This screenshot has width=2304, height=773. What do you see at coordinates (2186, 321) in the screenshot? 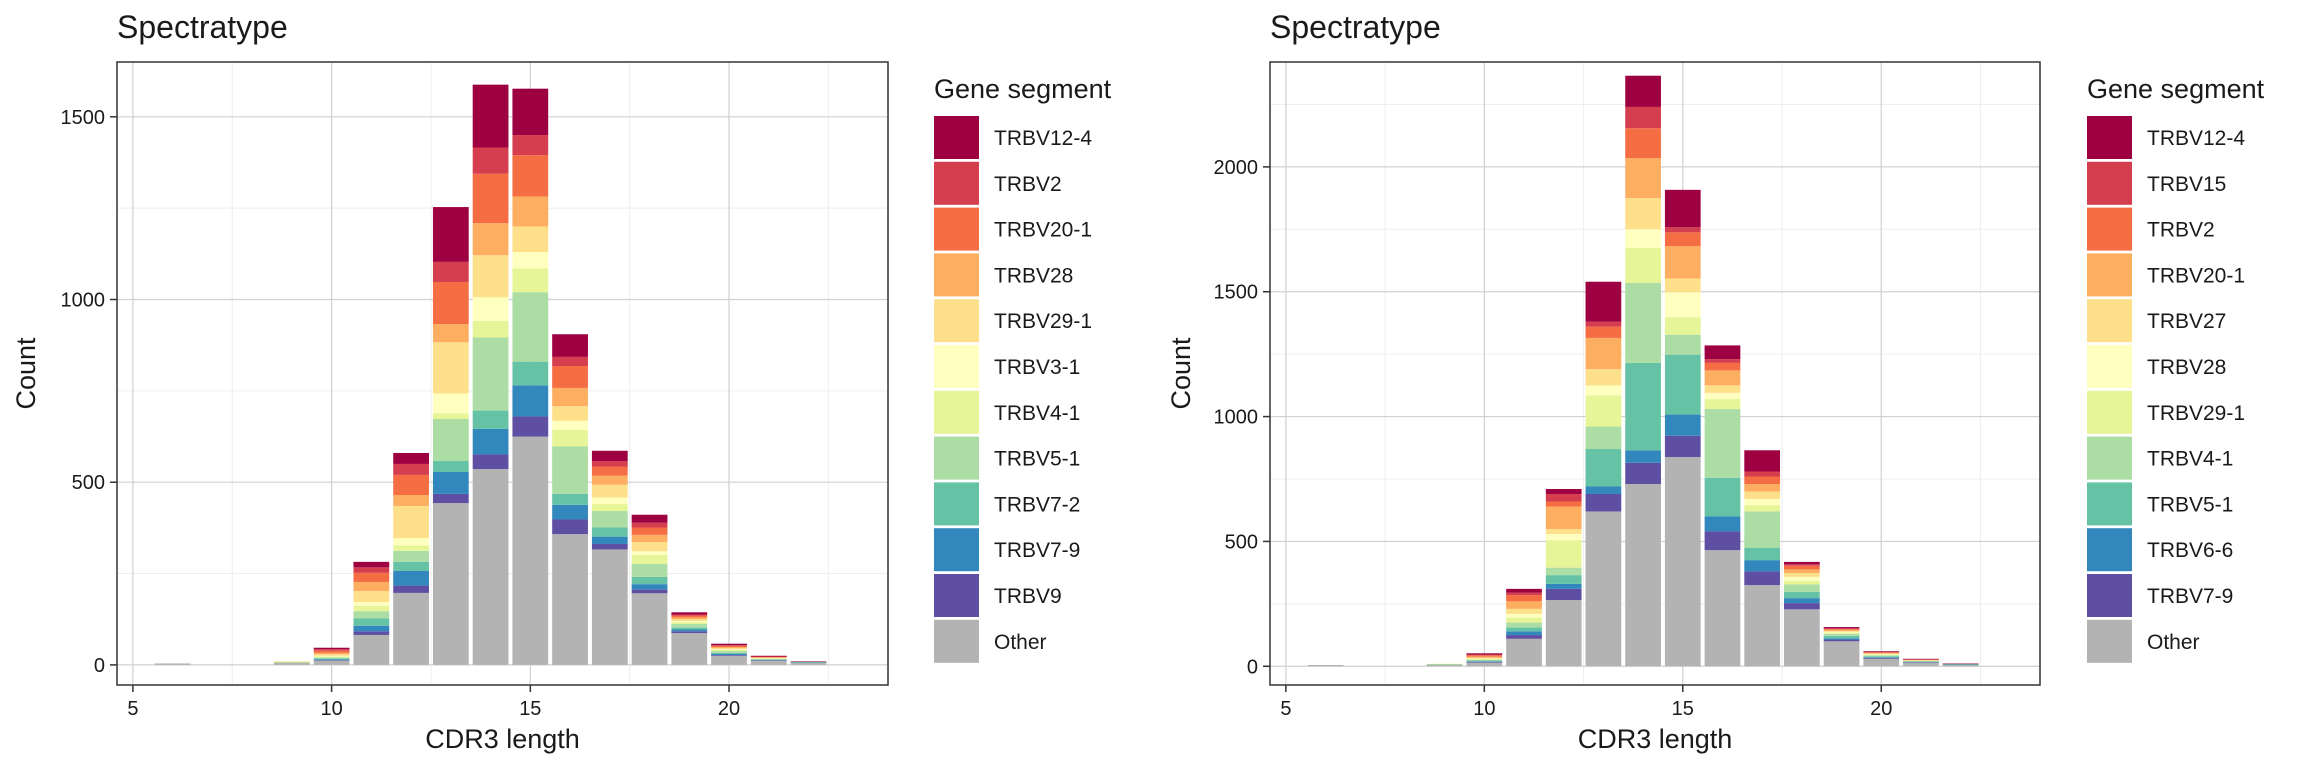
I see `legend-label: TRBV27` at bounding box center [2186, 321].